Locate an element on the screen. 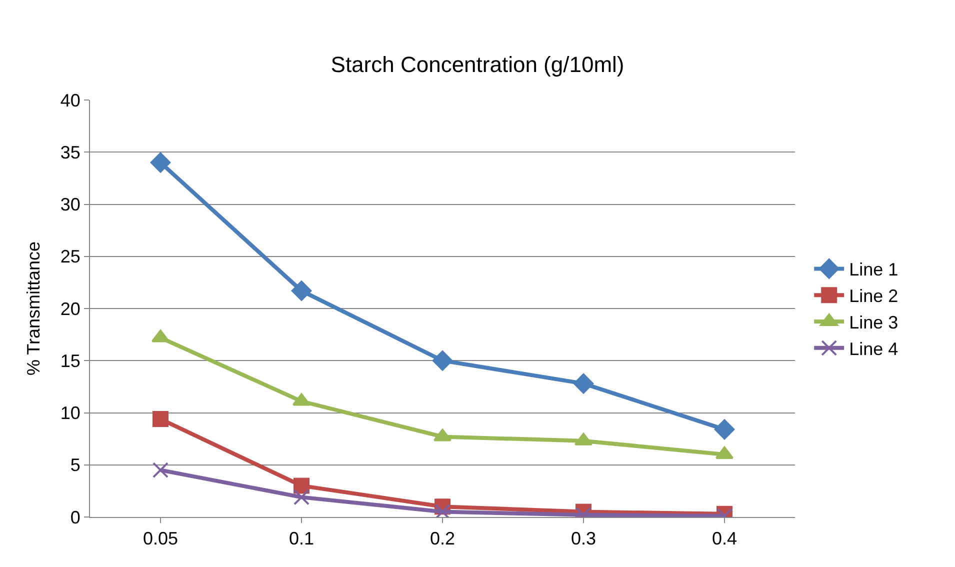 The width and height of the screenshot is (955, 567). legend-label: Line 1 is located at coordinates (873, 270).